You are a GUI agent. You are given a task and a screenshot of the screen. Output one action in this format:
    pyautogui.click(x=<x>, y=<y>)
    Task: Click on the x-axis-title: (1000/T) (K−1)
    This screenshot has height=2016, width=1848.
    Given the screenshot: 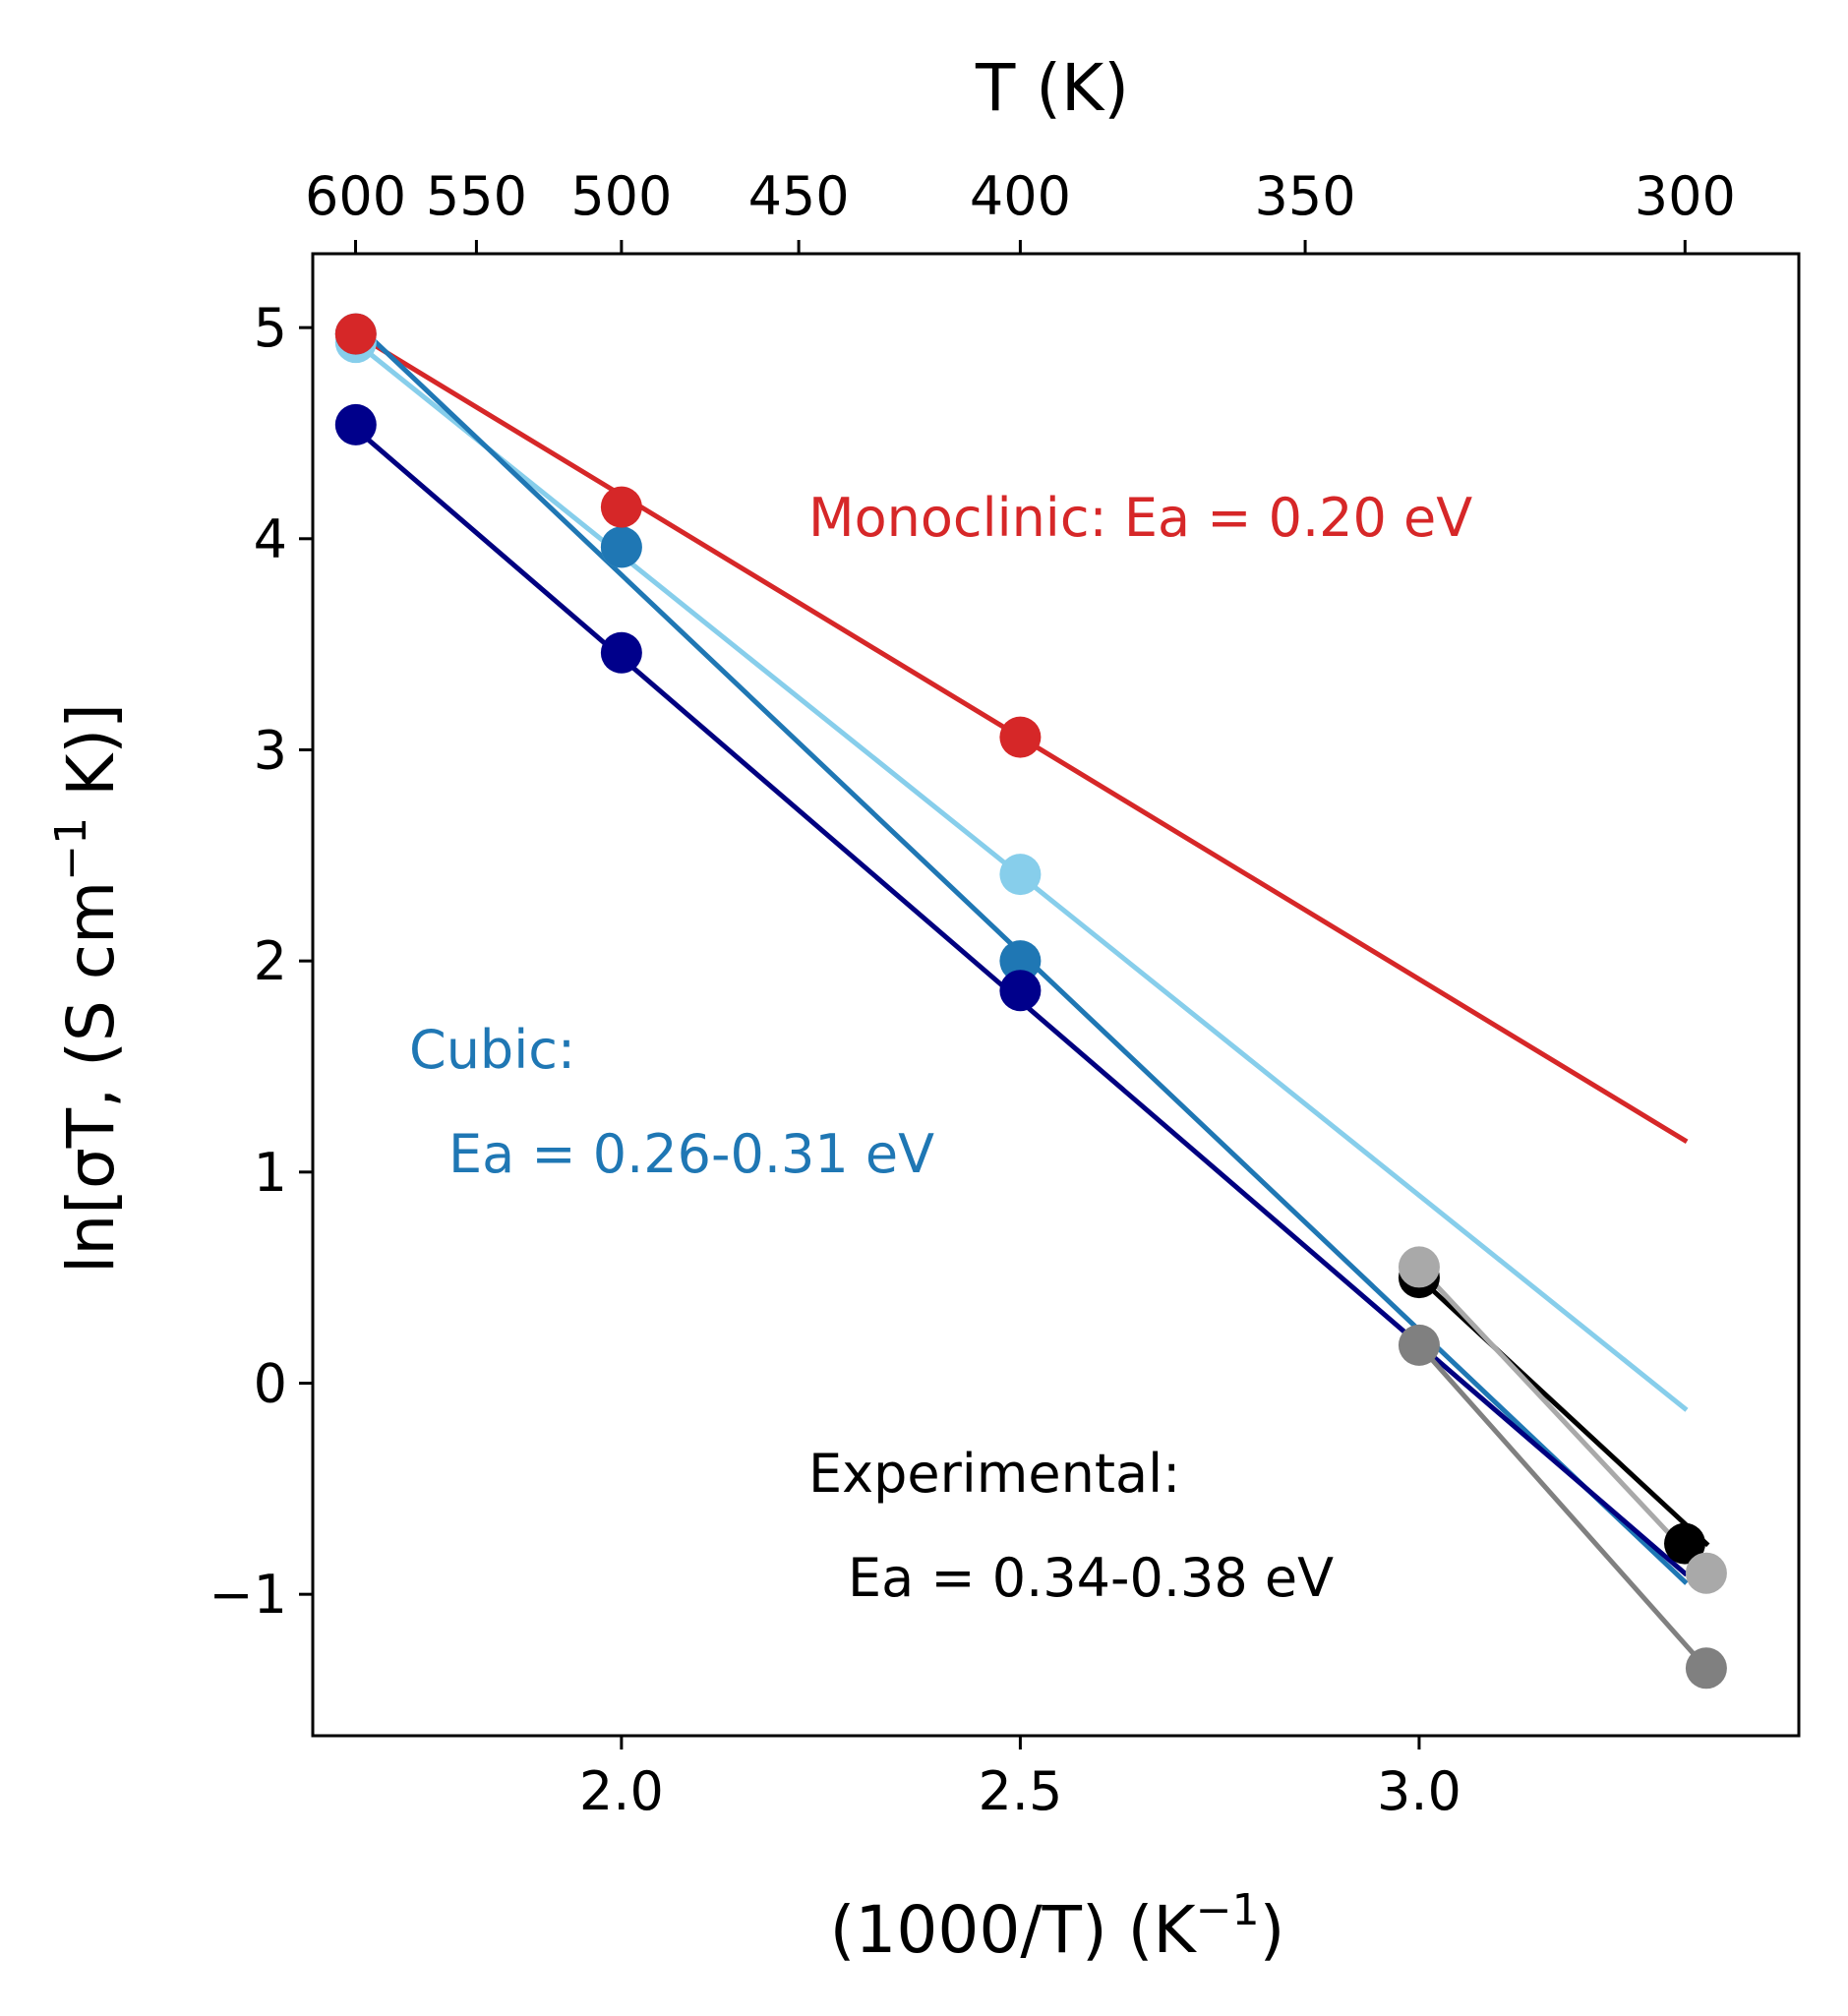 What is the action you would take?
    pyautogui.click(x=1057, y=1926)
    